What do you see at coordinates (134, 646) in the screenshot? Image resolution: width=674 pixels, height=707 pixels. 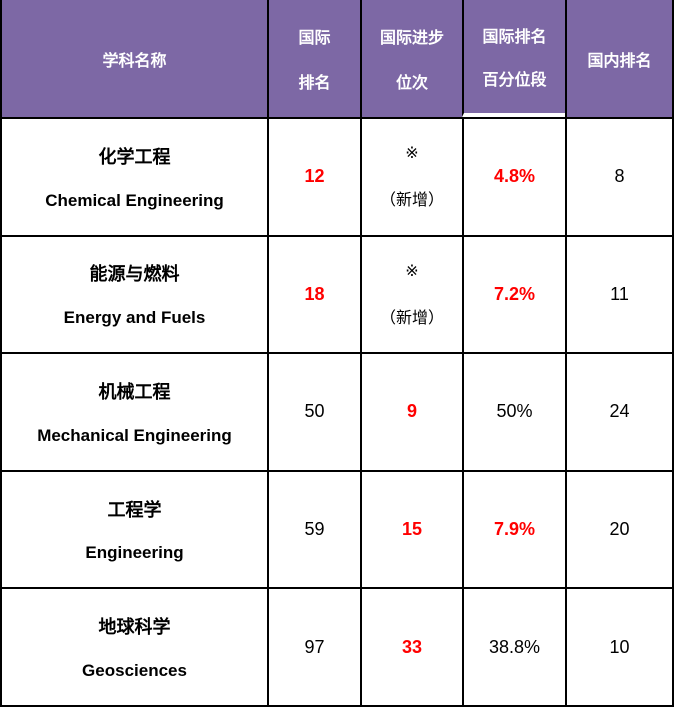 I see `subject-cell: 地球科学 Geosciences` at bounding box center [134, 646].